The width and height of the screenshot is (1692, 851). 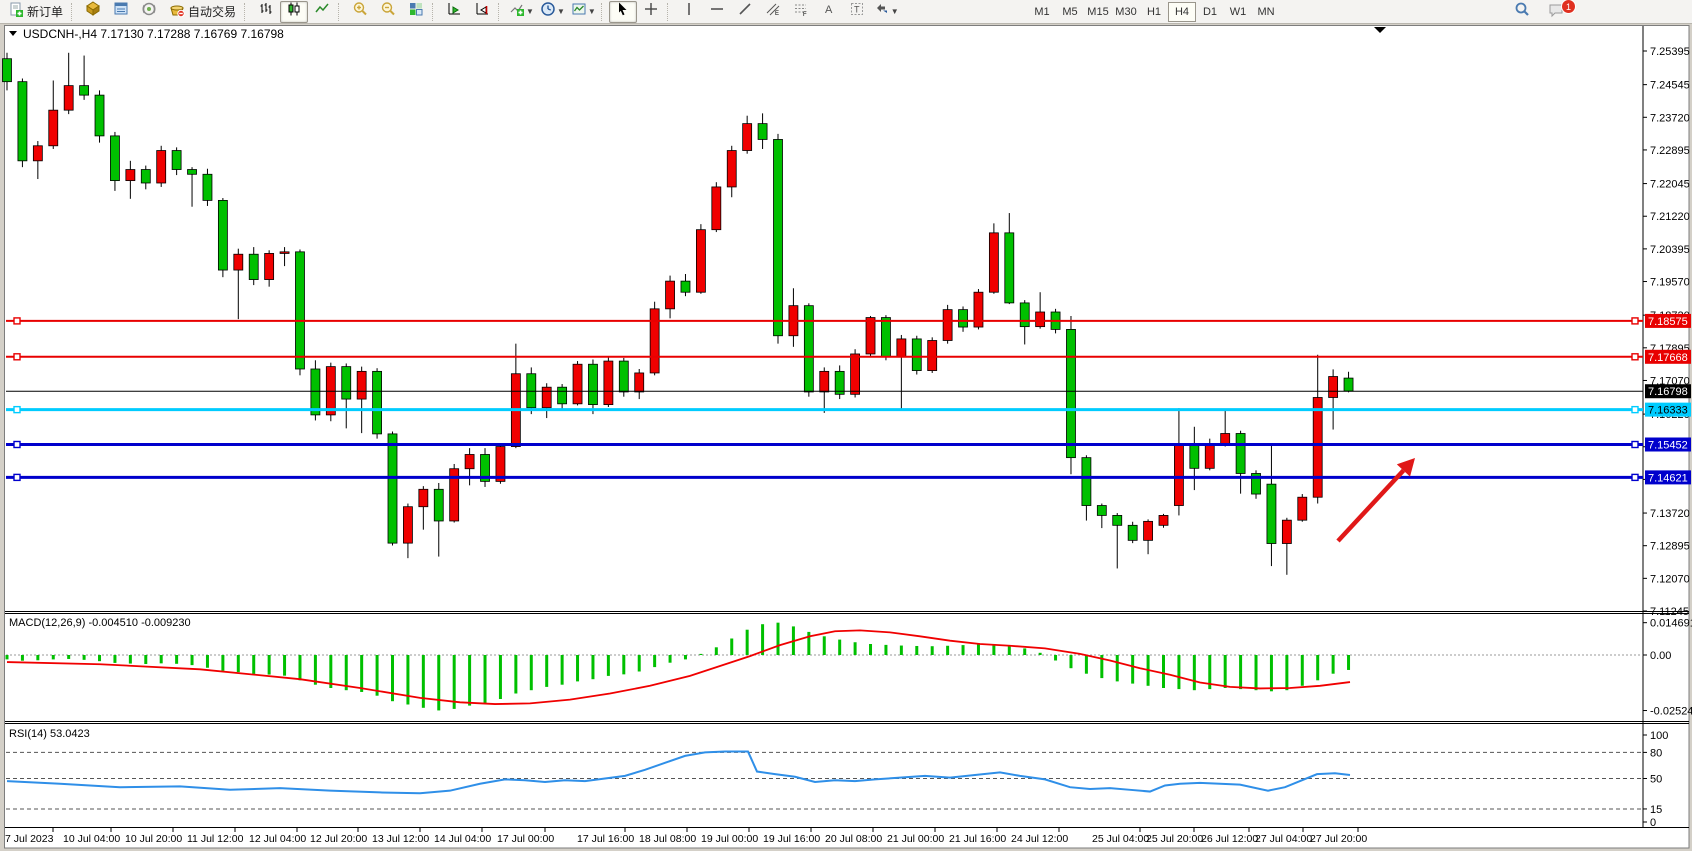 I want to click on autoscroll-button, so click(x=454, y=12).